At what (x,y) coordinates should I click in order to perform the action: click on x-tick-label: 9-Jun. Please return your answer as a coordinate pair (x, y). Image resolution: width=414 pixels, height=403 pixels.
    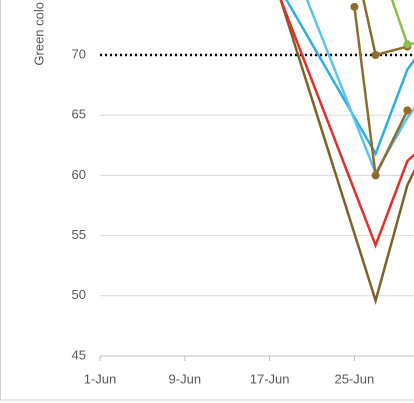
    Looking at the image, I should click on (185, 378).